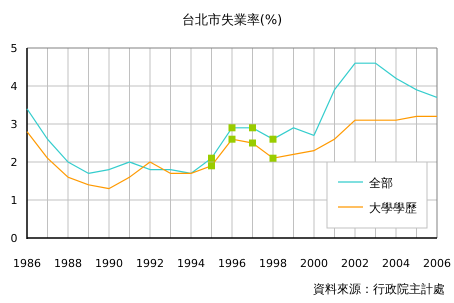  What do you see at coordinates (14, 48) in the screenshot?
I see `y-tick-label: 5` at bounding box center [14, 48].